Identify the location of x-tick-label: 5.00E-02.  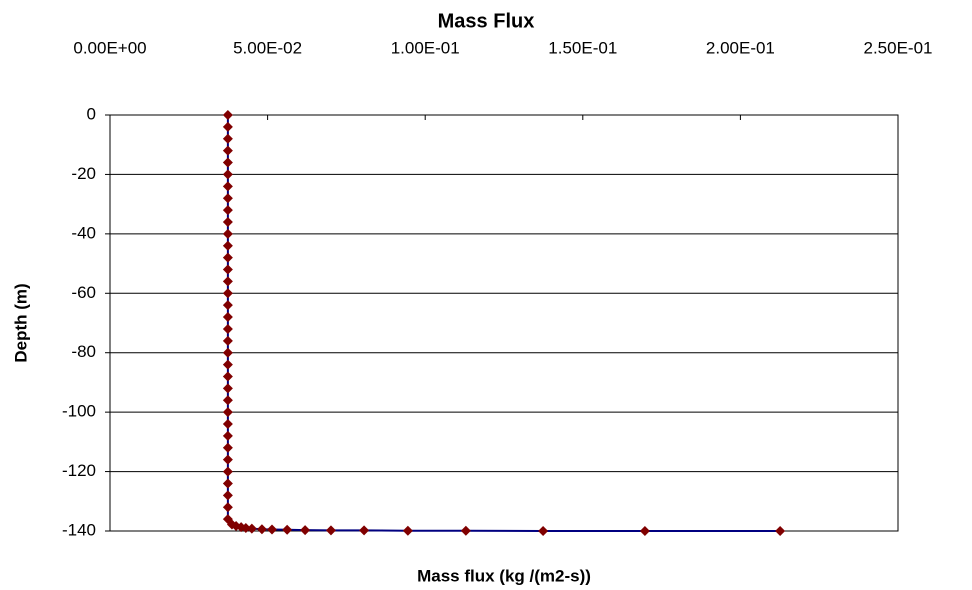
(267, 47).